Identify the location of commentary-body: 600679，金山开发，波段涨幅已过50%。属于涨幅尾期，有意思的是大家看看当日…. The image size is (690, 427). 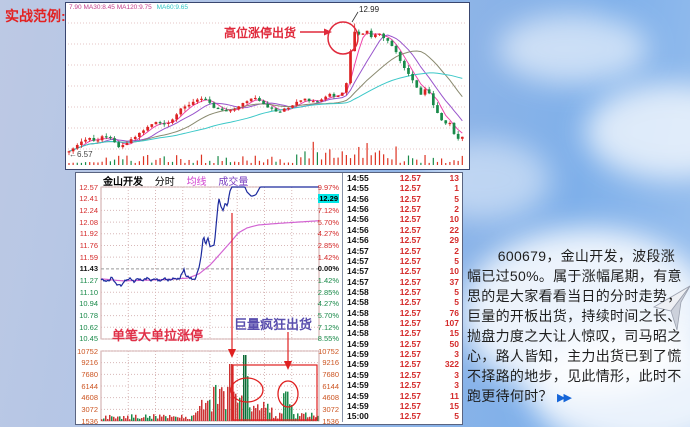
(574, 326).